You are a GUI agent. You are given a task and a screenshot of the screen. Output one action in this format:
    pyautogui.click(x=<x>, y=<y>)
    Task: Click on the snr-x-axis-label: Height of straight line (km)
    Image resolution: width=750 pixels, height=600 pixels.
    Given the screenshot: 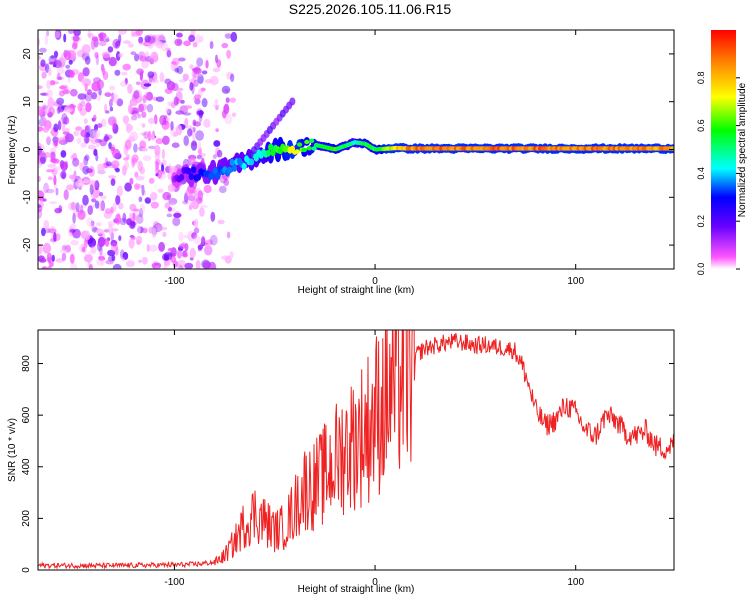 What is the action you would take?
    pyautogui.click(x=356, y=589)
    